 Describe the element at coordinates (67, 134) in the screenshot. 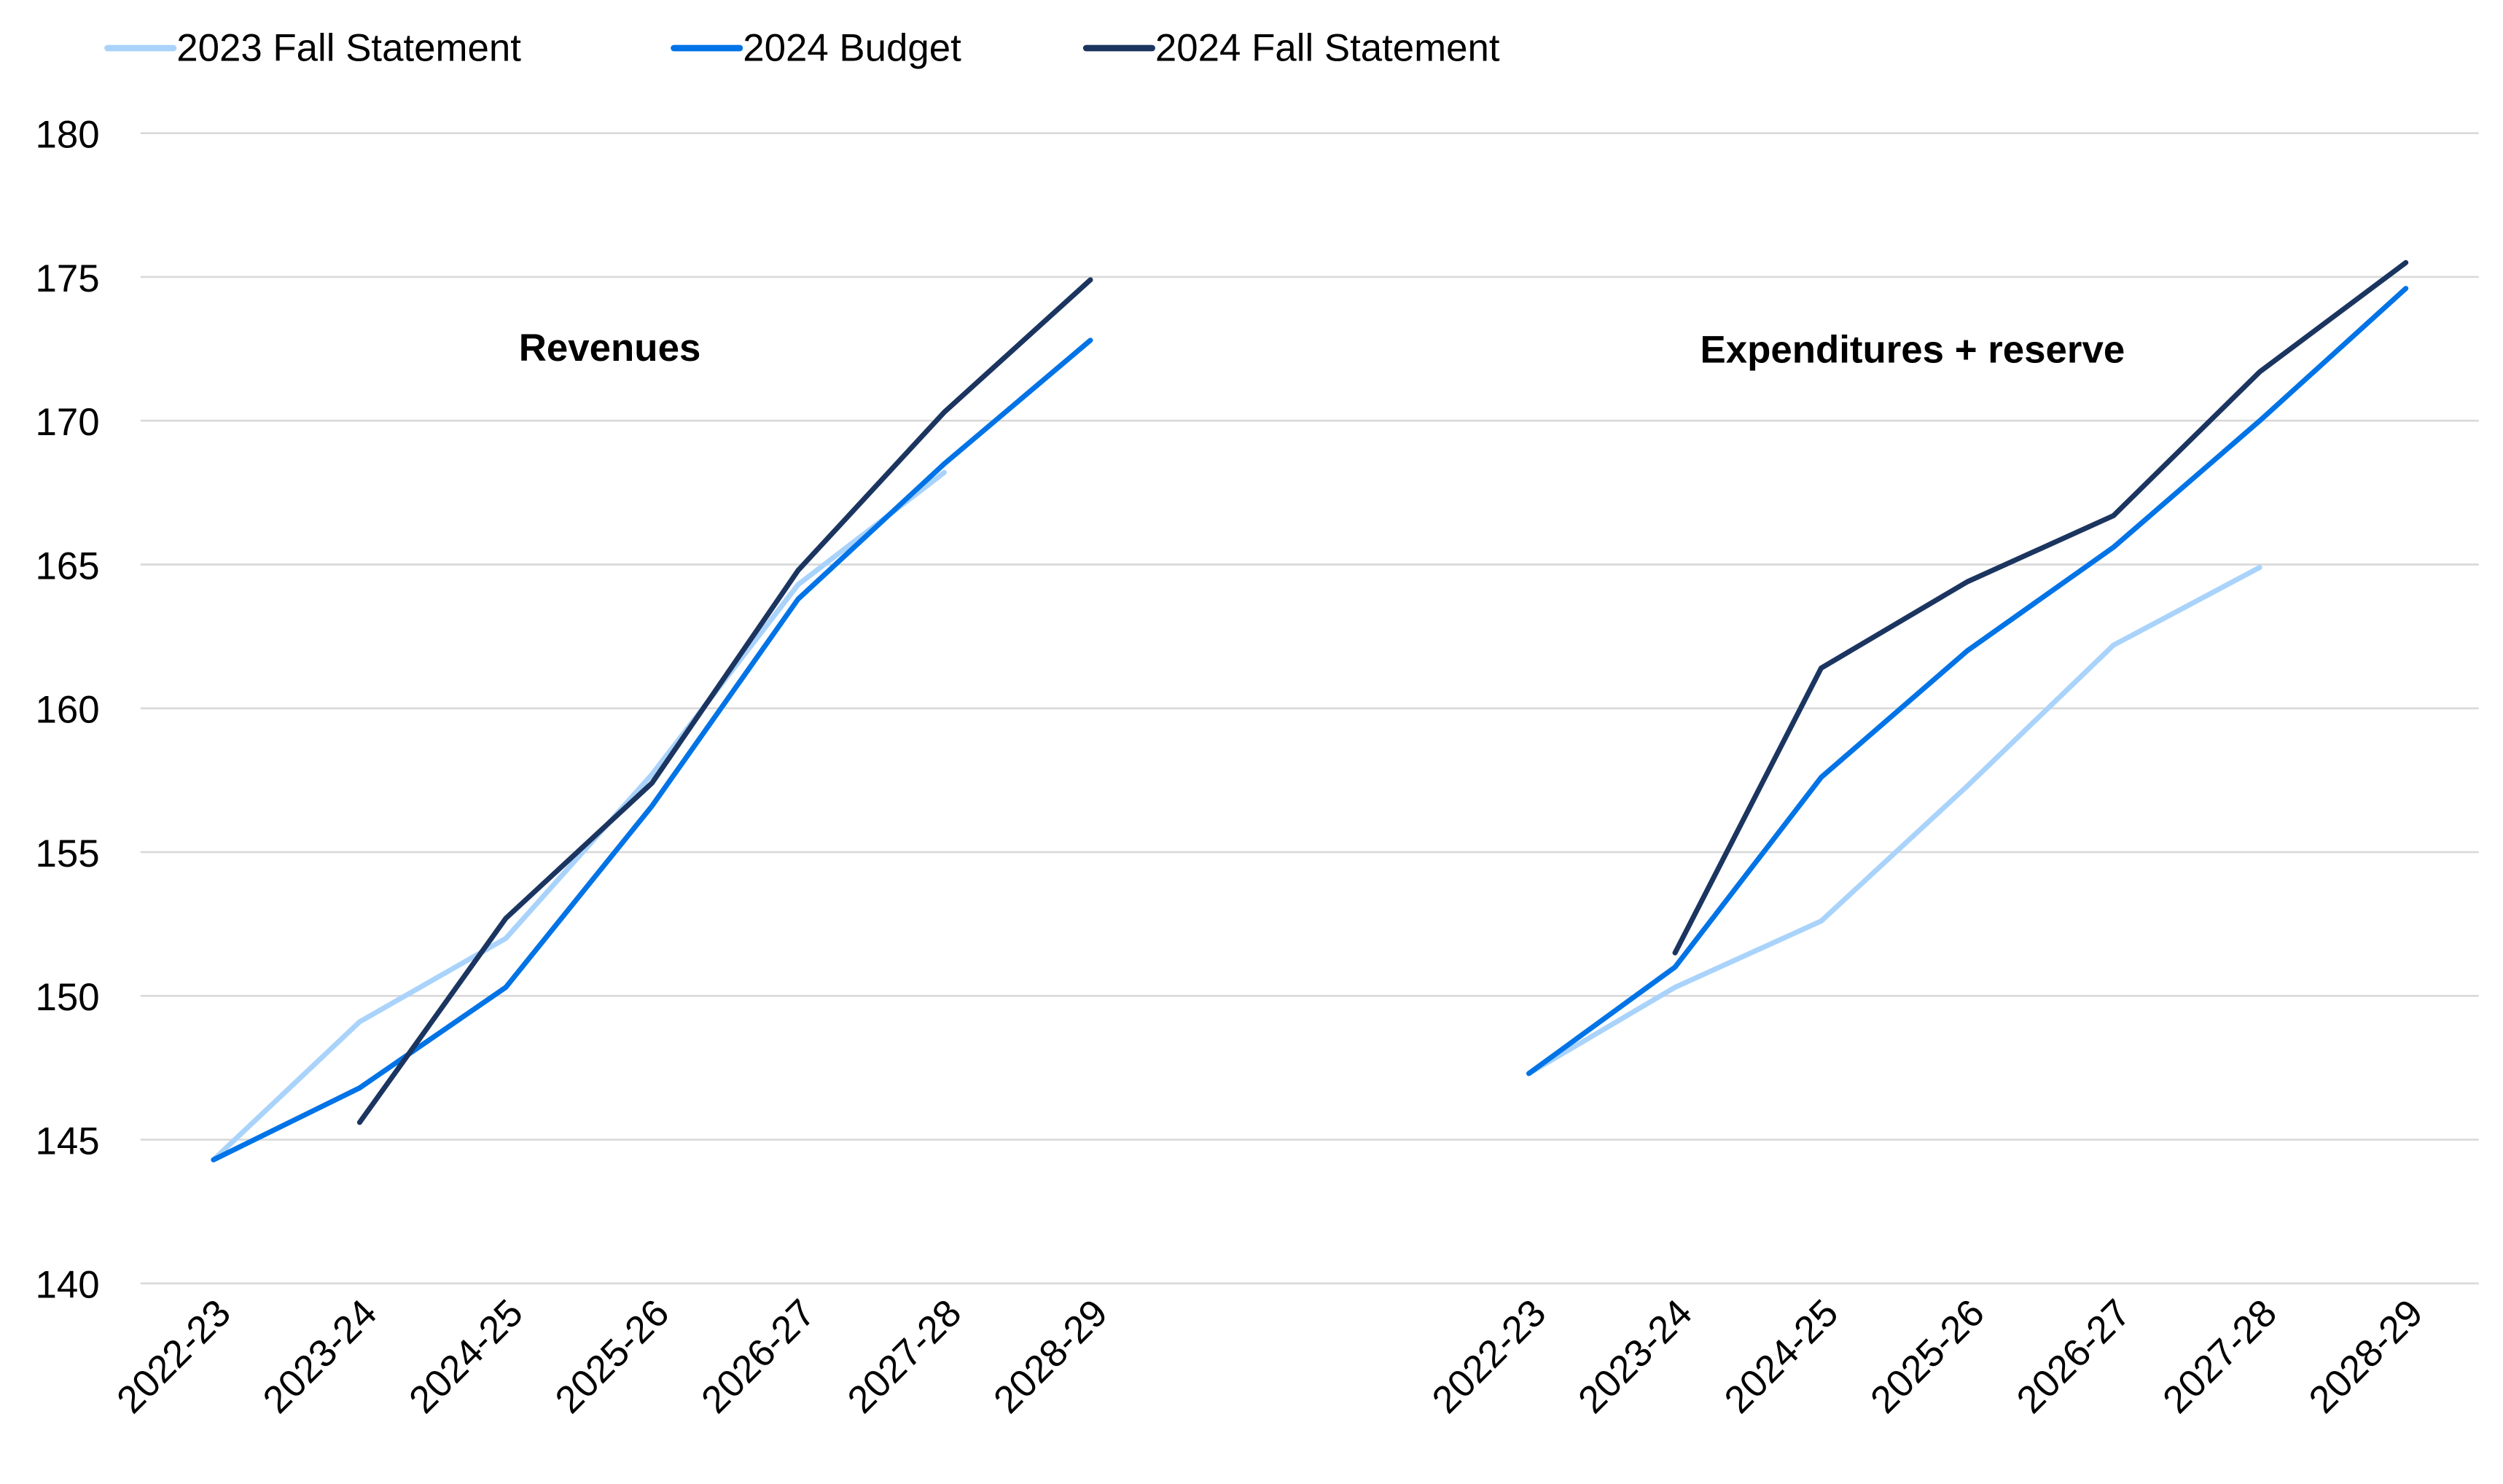

I see `y-tick-label: 180` at that location.